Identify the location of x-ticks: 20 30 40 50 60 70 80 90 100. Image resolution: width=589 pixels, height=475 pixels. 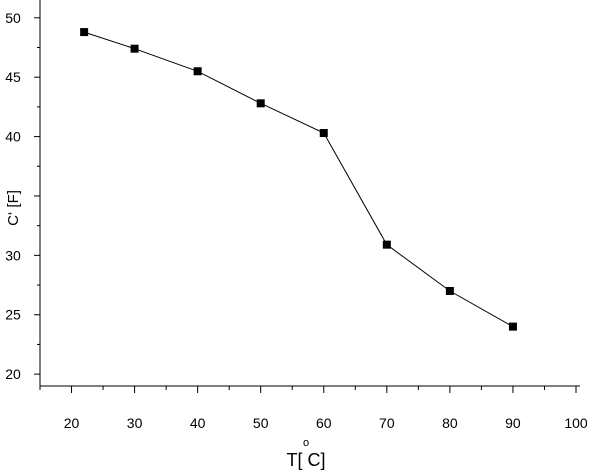
(313, 408).